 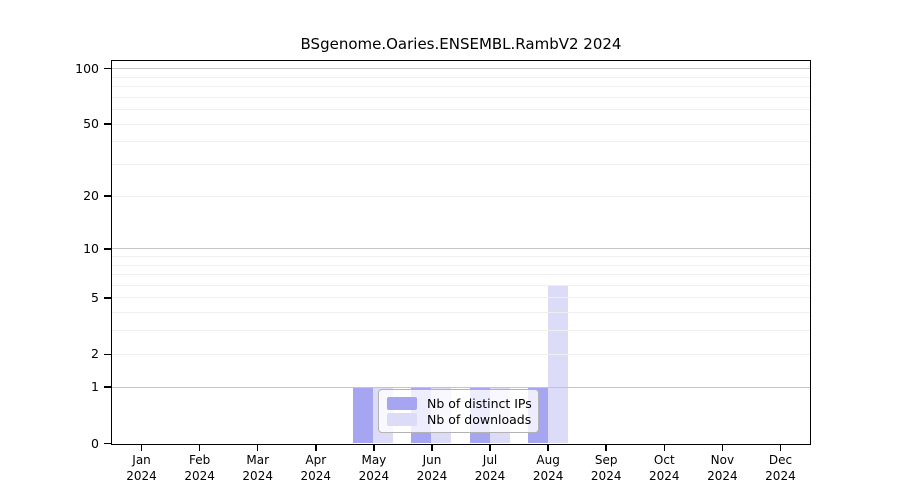 I want to click on x-tick-label: May 2024, so click(x=374, y=468).